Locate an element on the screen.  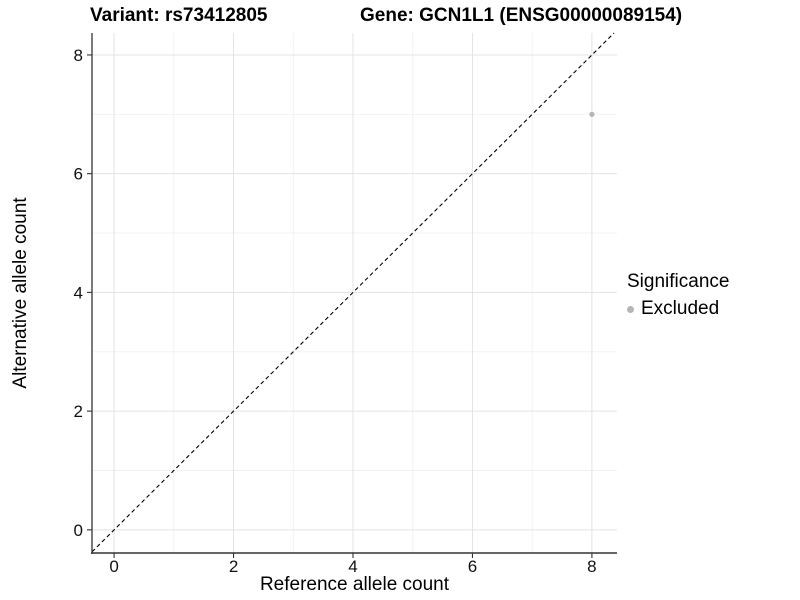
y-tick-label: 2 is located at coordinates (78, 411).